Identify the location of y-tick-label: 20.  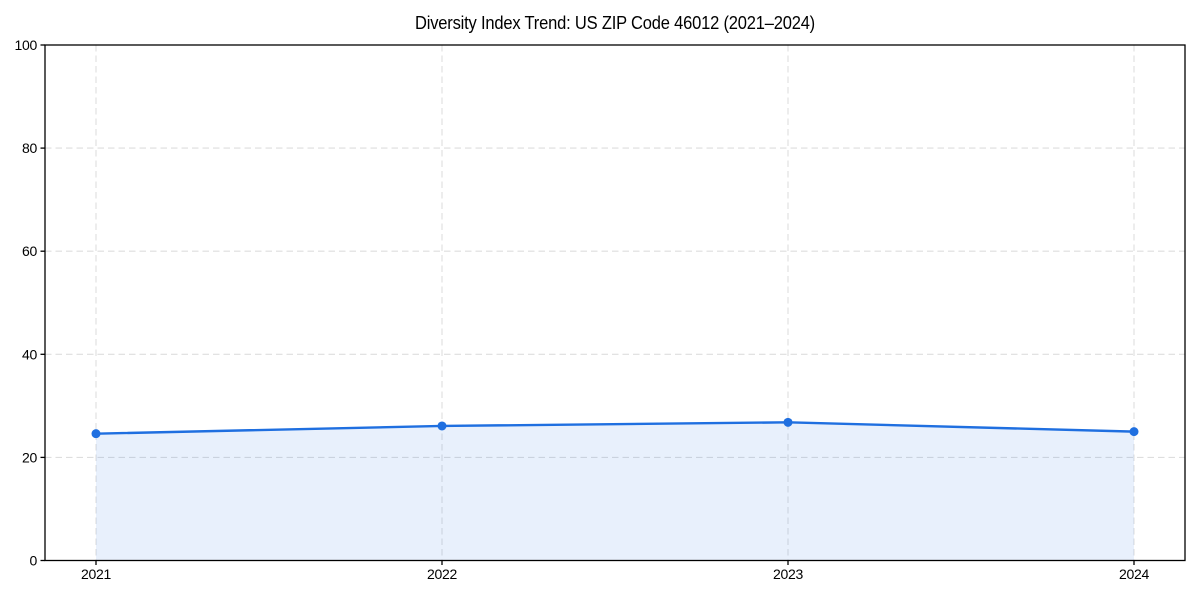
(29, 457).